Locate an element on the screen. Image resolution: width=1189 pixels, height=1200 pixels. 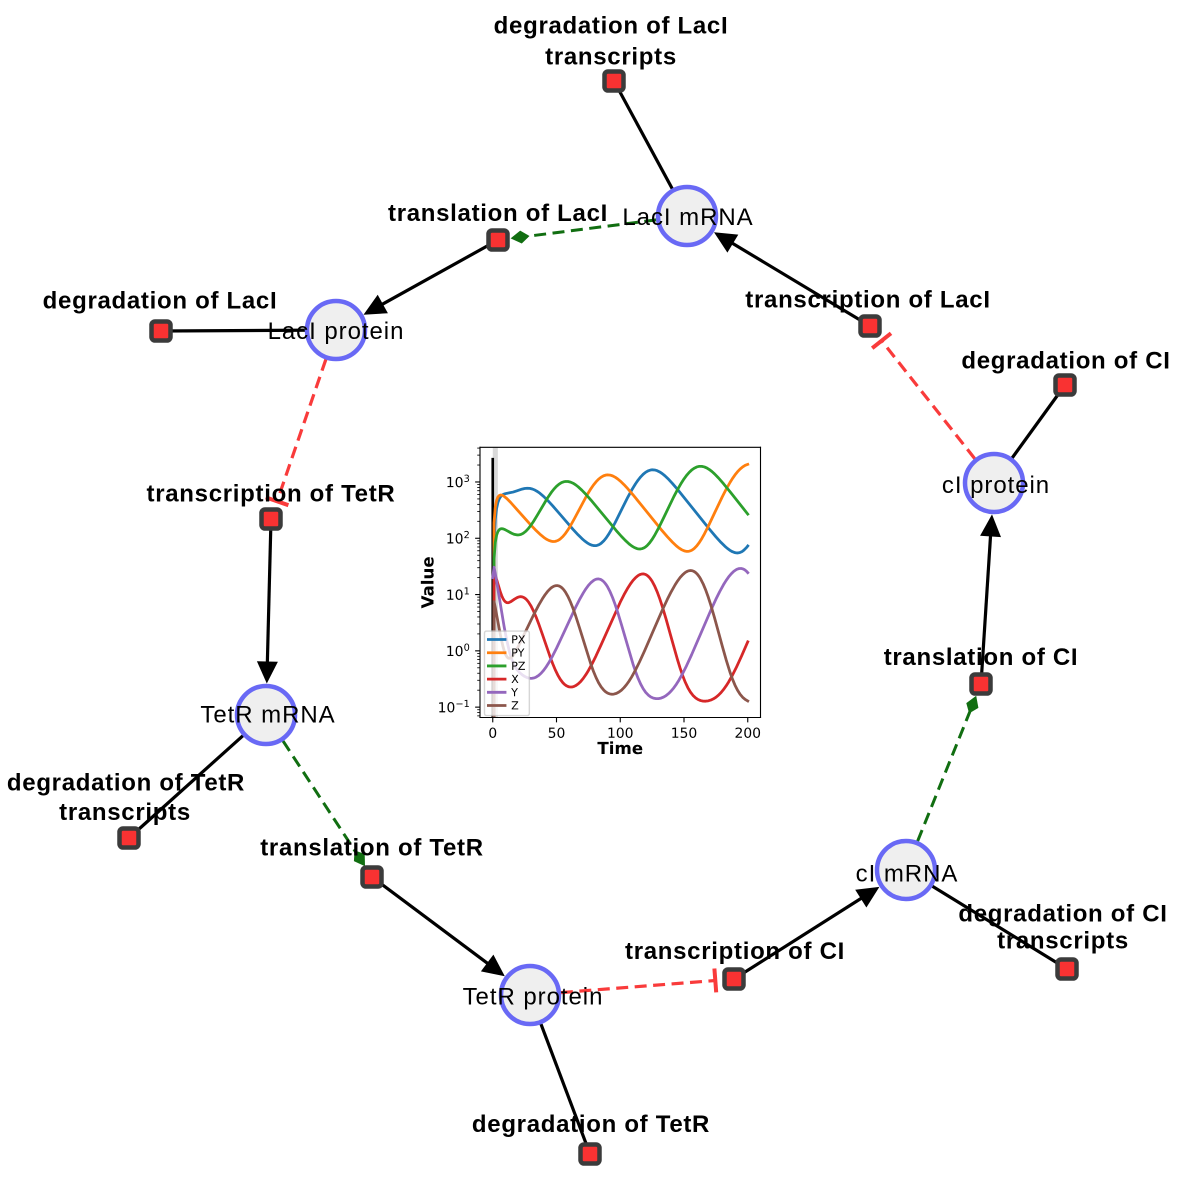
svg-text: cI protein is located at coordinates (996, 485).